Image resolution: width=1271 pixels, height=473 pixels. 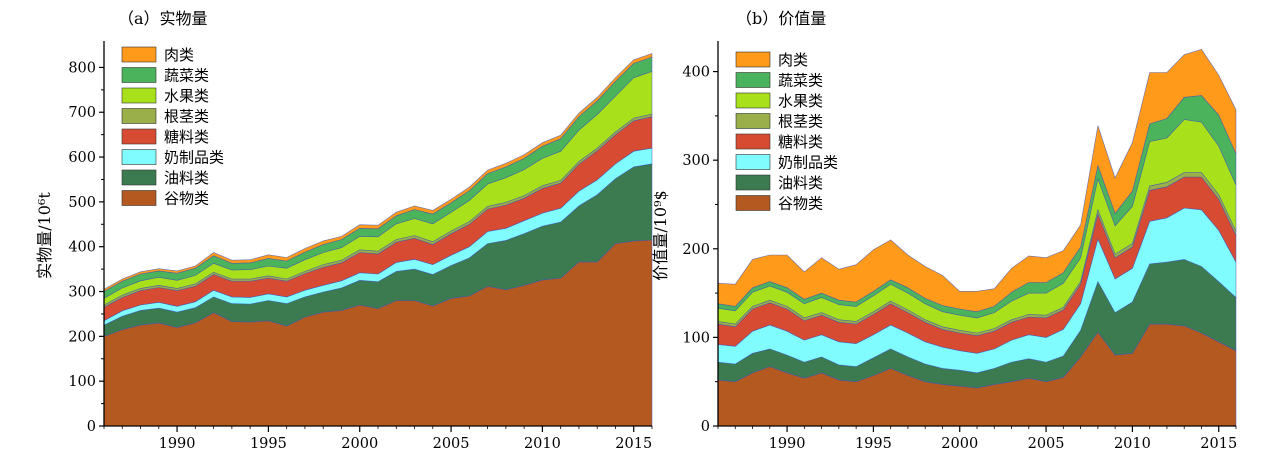 What do you see at coordinates (82, 203) in the screenshot?
I see `y-tick-label: 500` at bounding box center [82, 203].